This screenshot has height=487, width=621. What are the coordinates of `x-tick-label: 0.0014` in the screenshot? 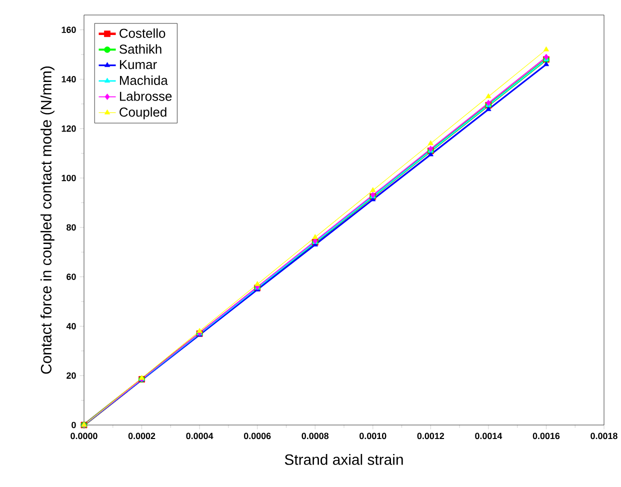 It's located at (488, 436).